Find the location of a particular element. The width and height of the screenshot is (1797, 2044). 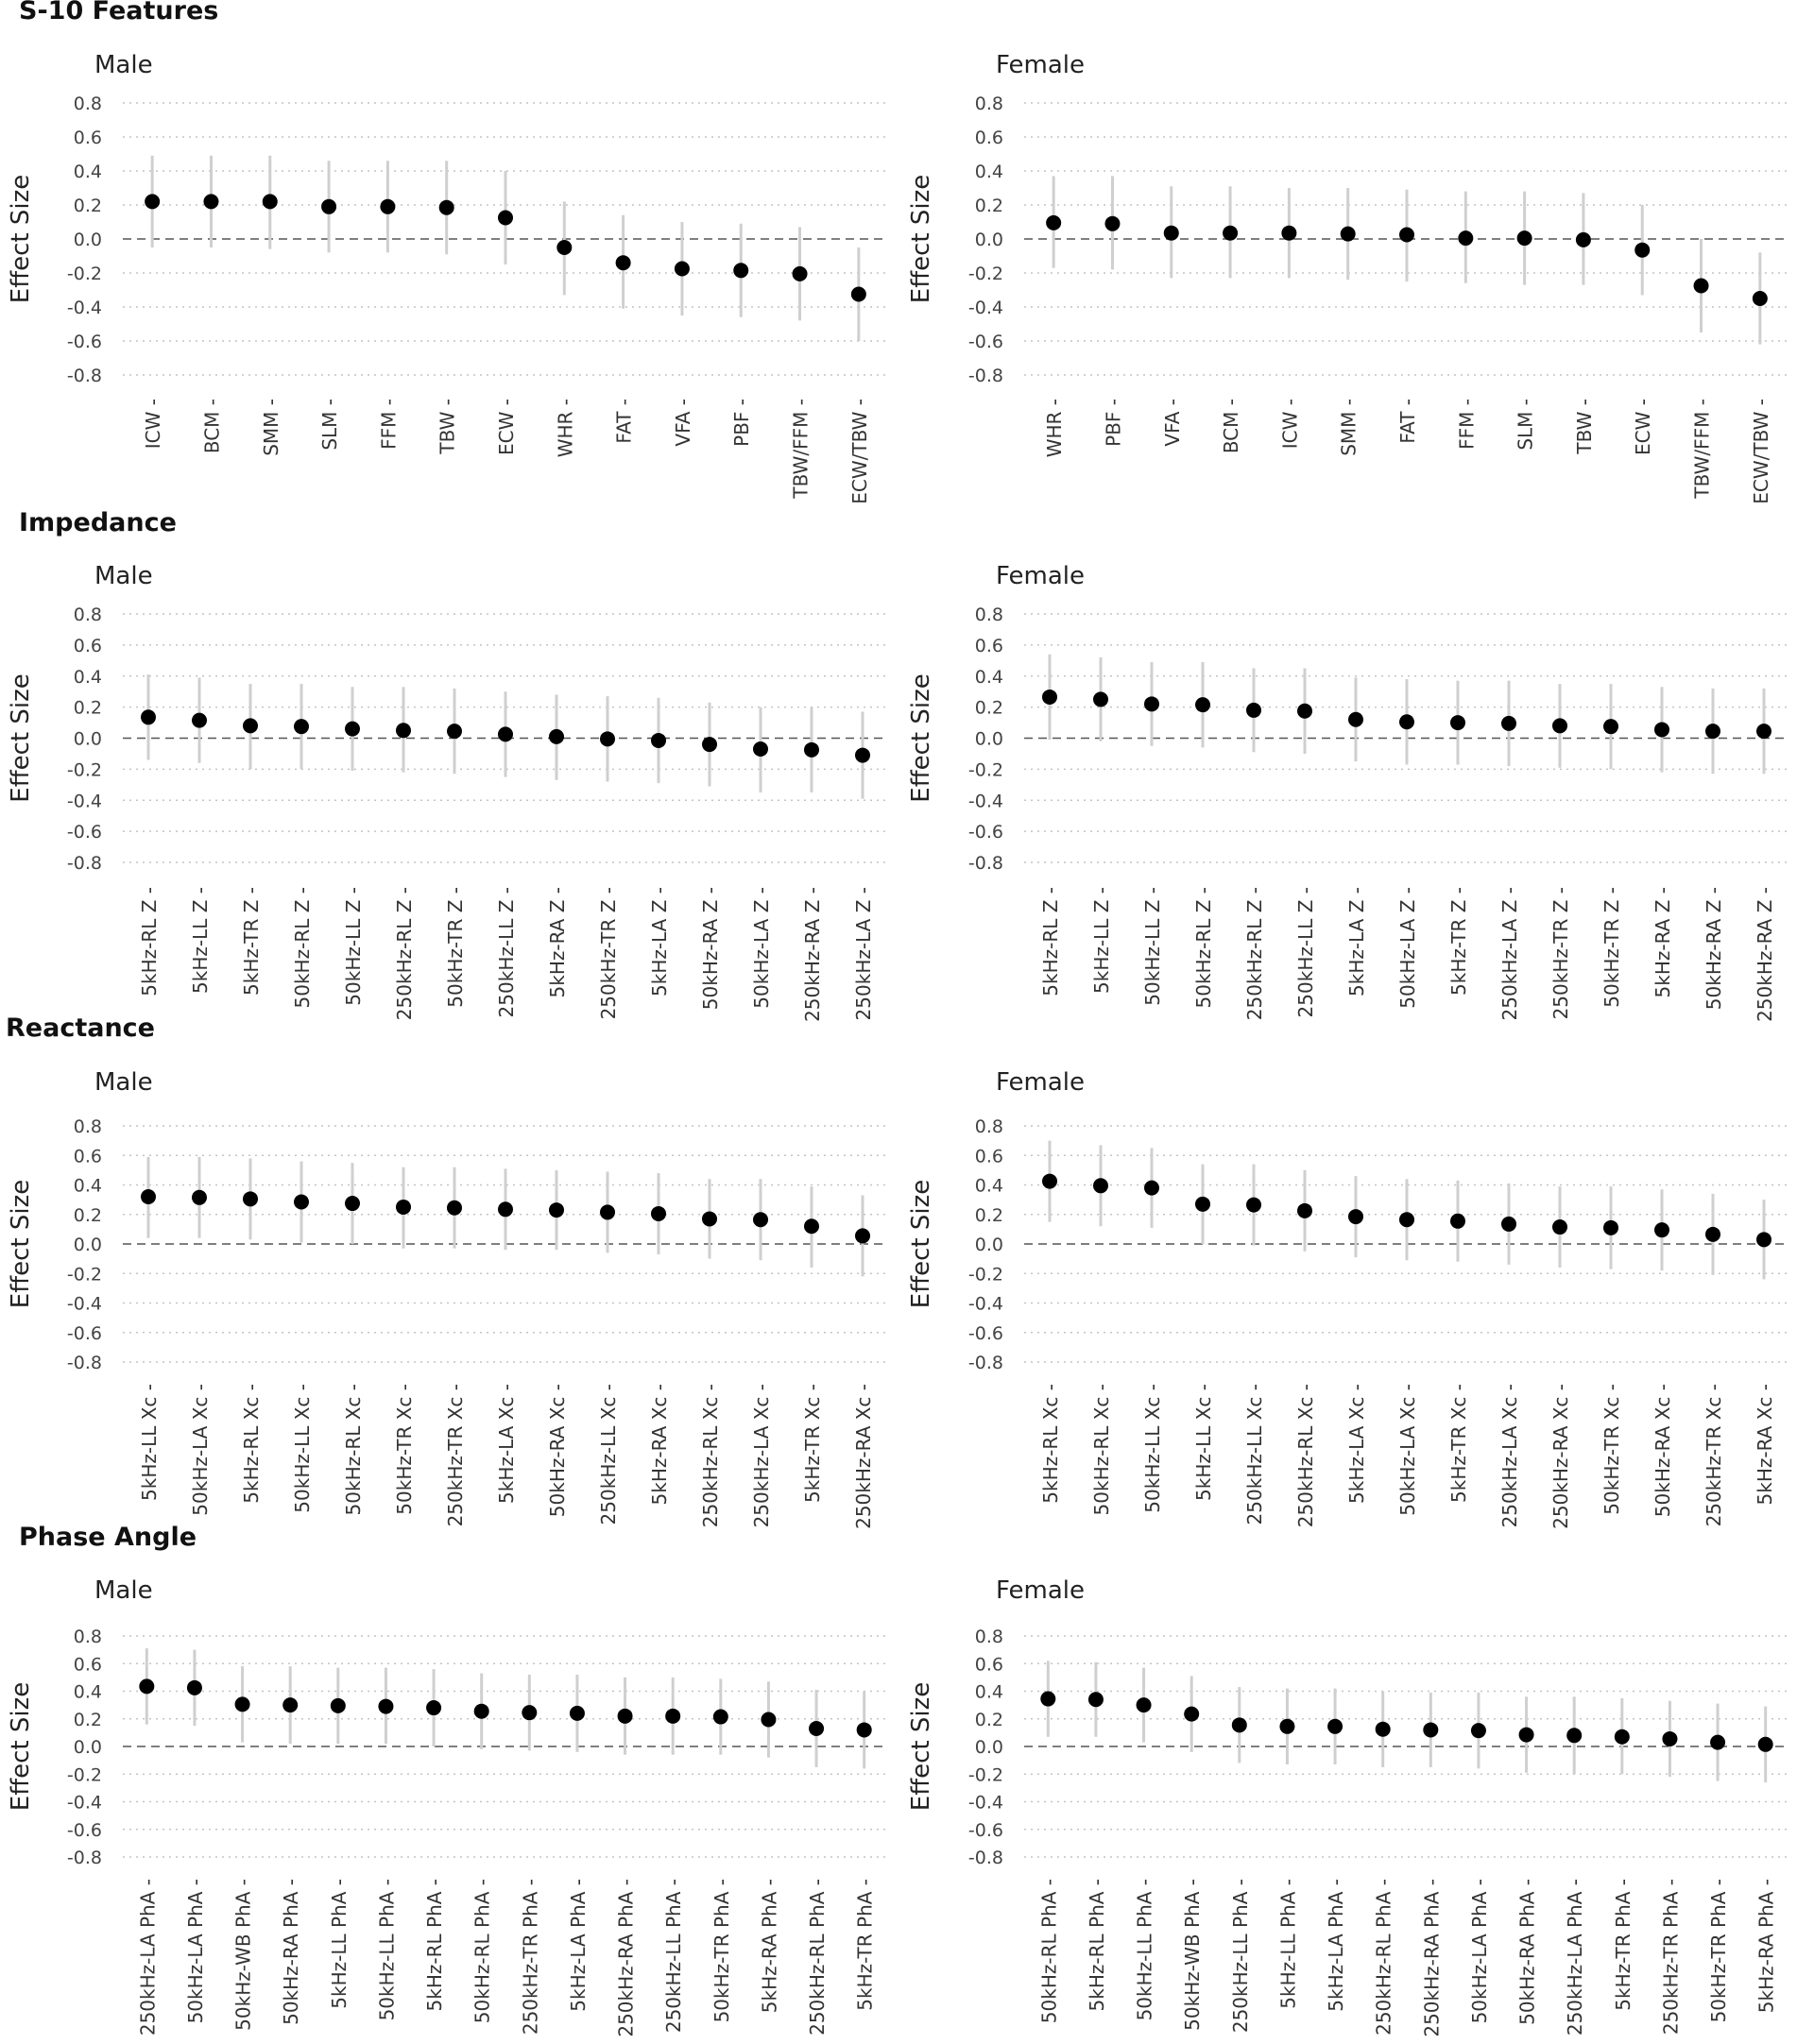

x-tick-label: 50kHz-TR Z - is located at coordinates (455, 947).